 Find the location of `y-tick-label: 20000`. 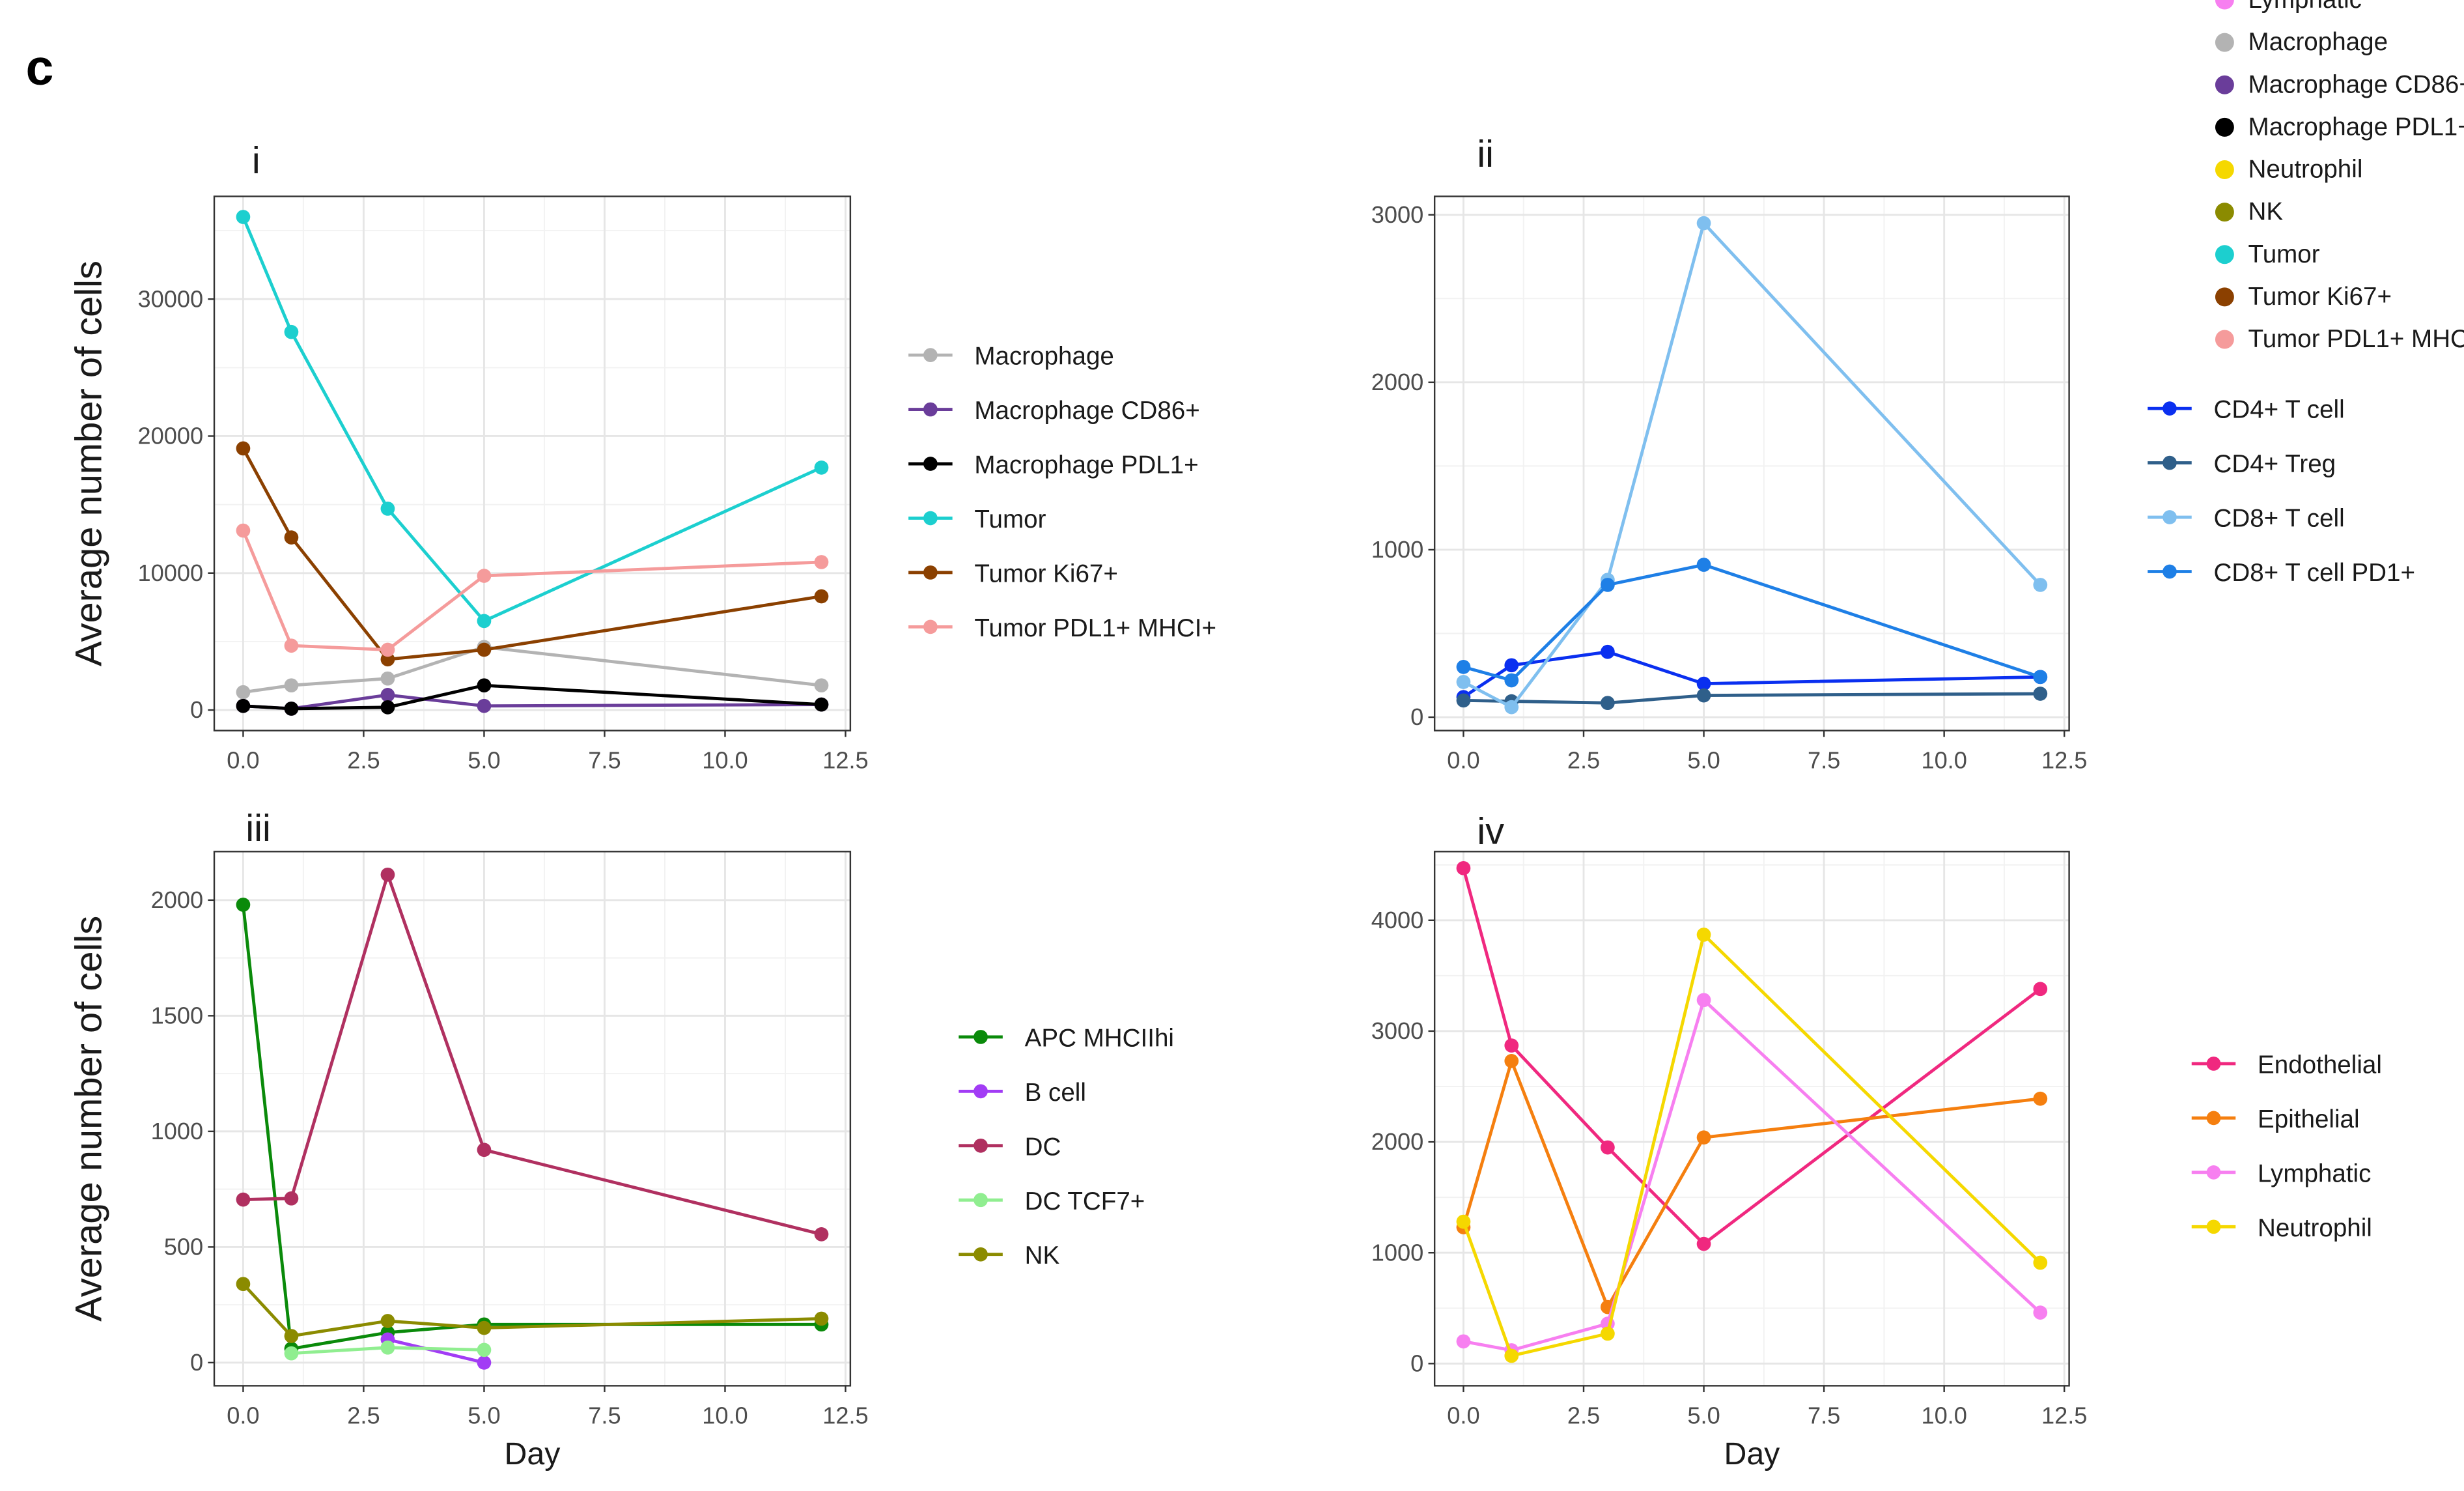

y-tick-label: 20000 is located at coordinates (171, 436).